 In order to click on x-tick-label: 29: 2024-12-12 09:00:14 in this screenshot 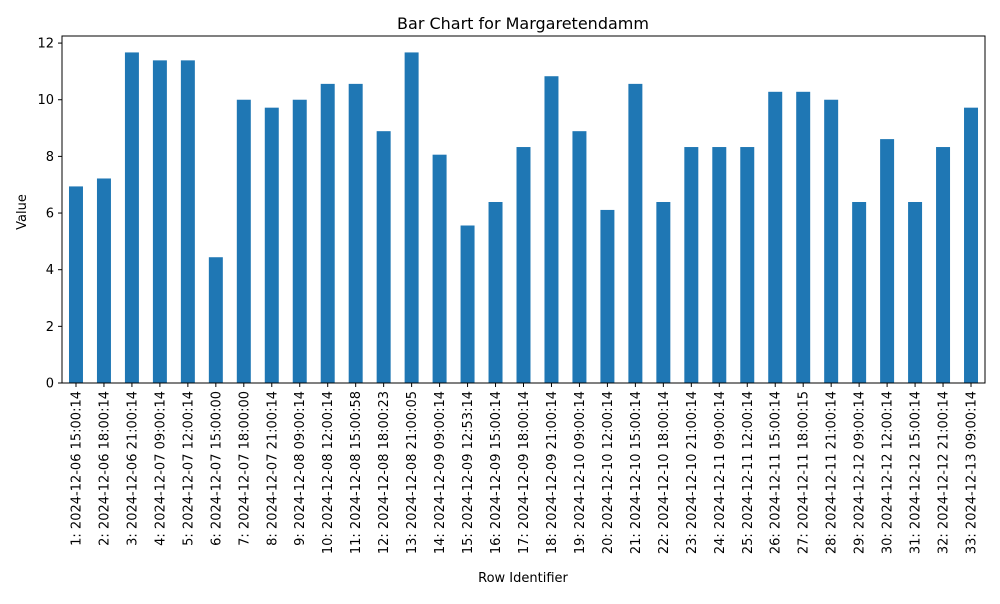, I will do `click(860, 472)`.